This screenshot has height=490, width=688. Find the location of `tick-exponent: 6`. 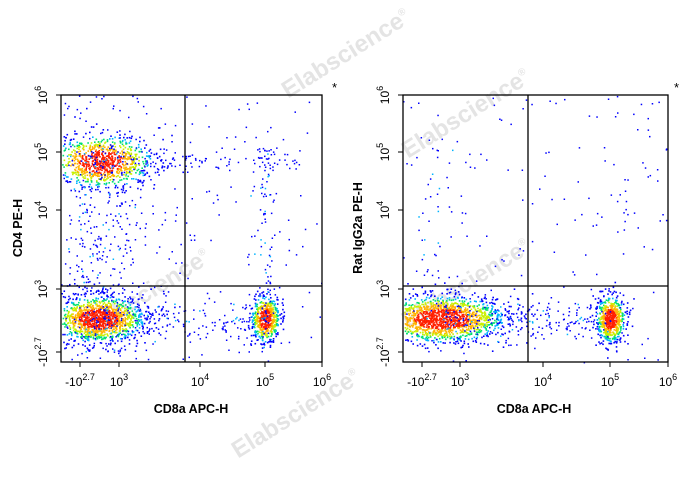

tick-exponent: 6 is located at coordinates (38, 88).